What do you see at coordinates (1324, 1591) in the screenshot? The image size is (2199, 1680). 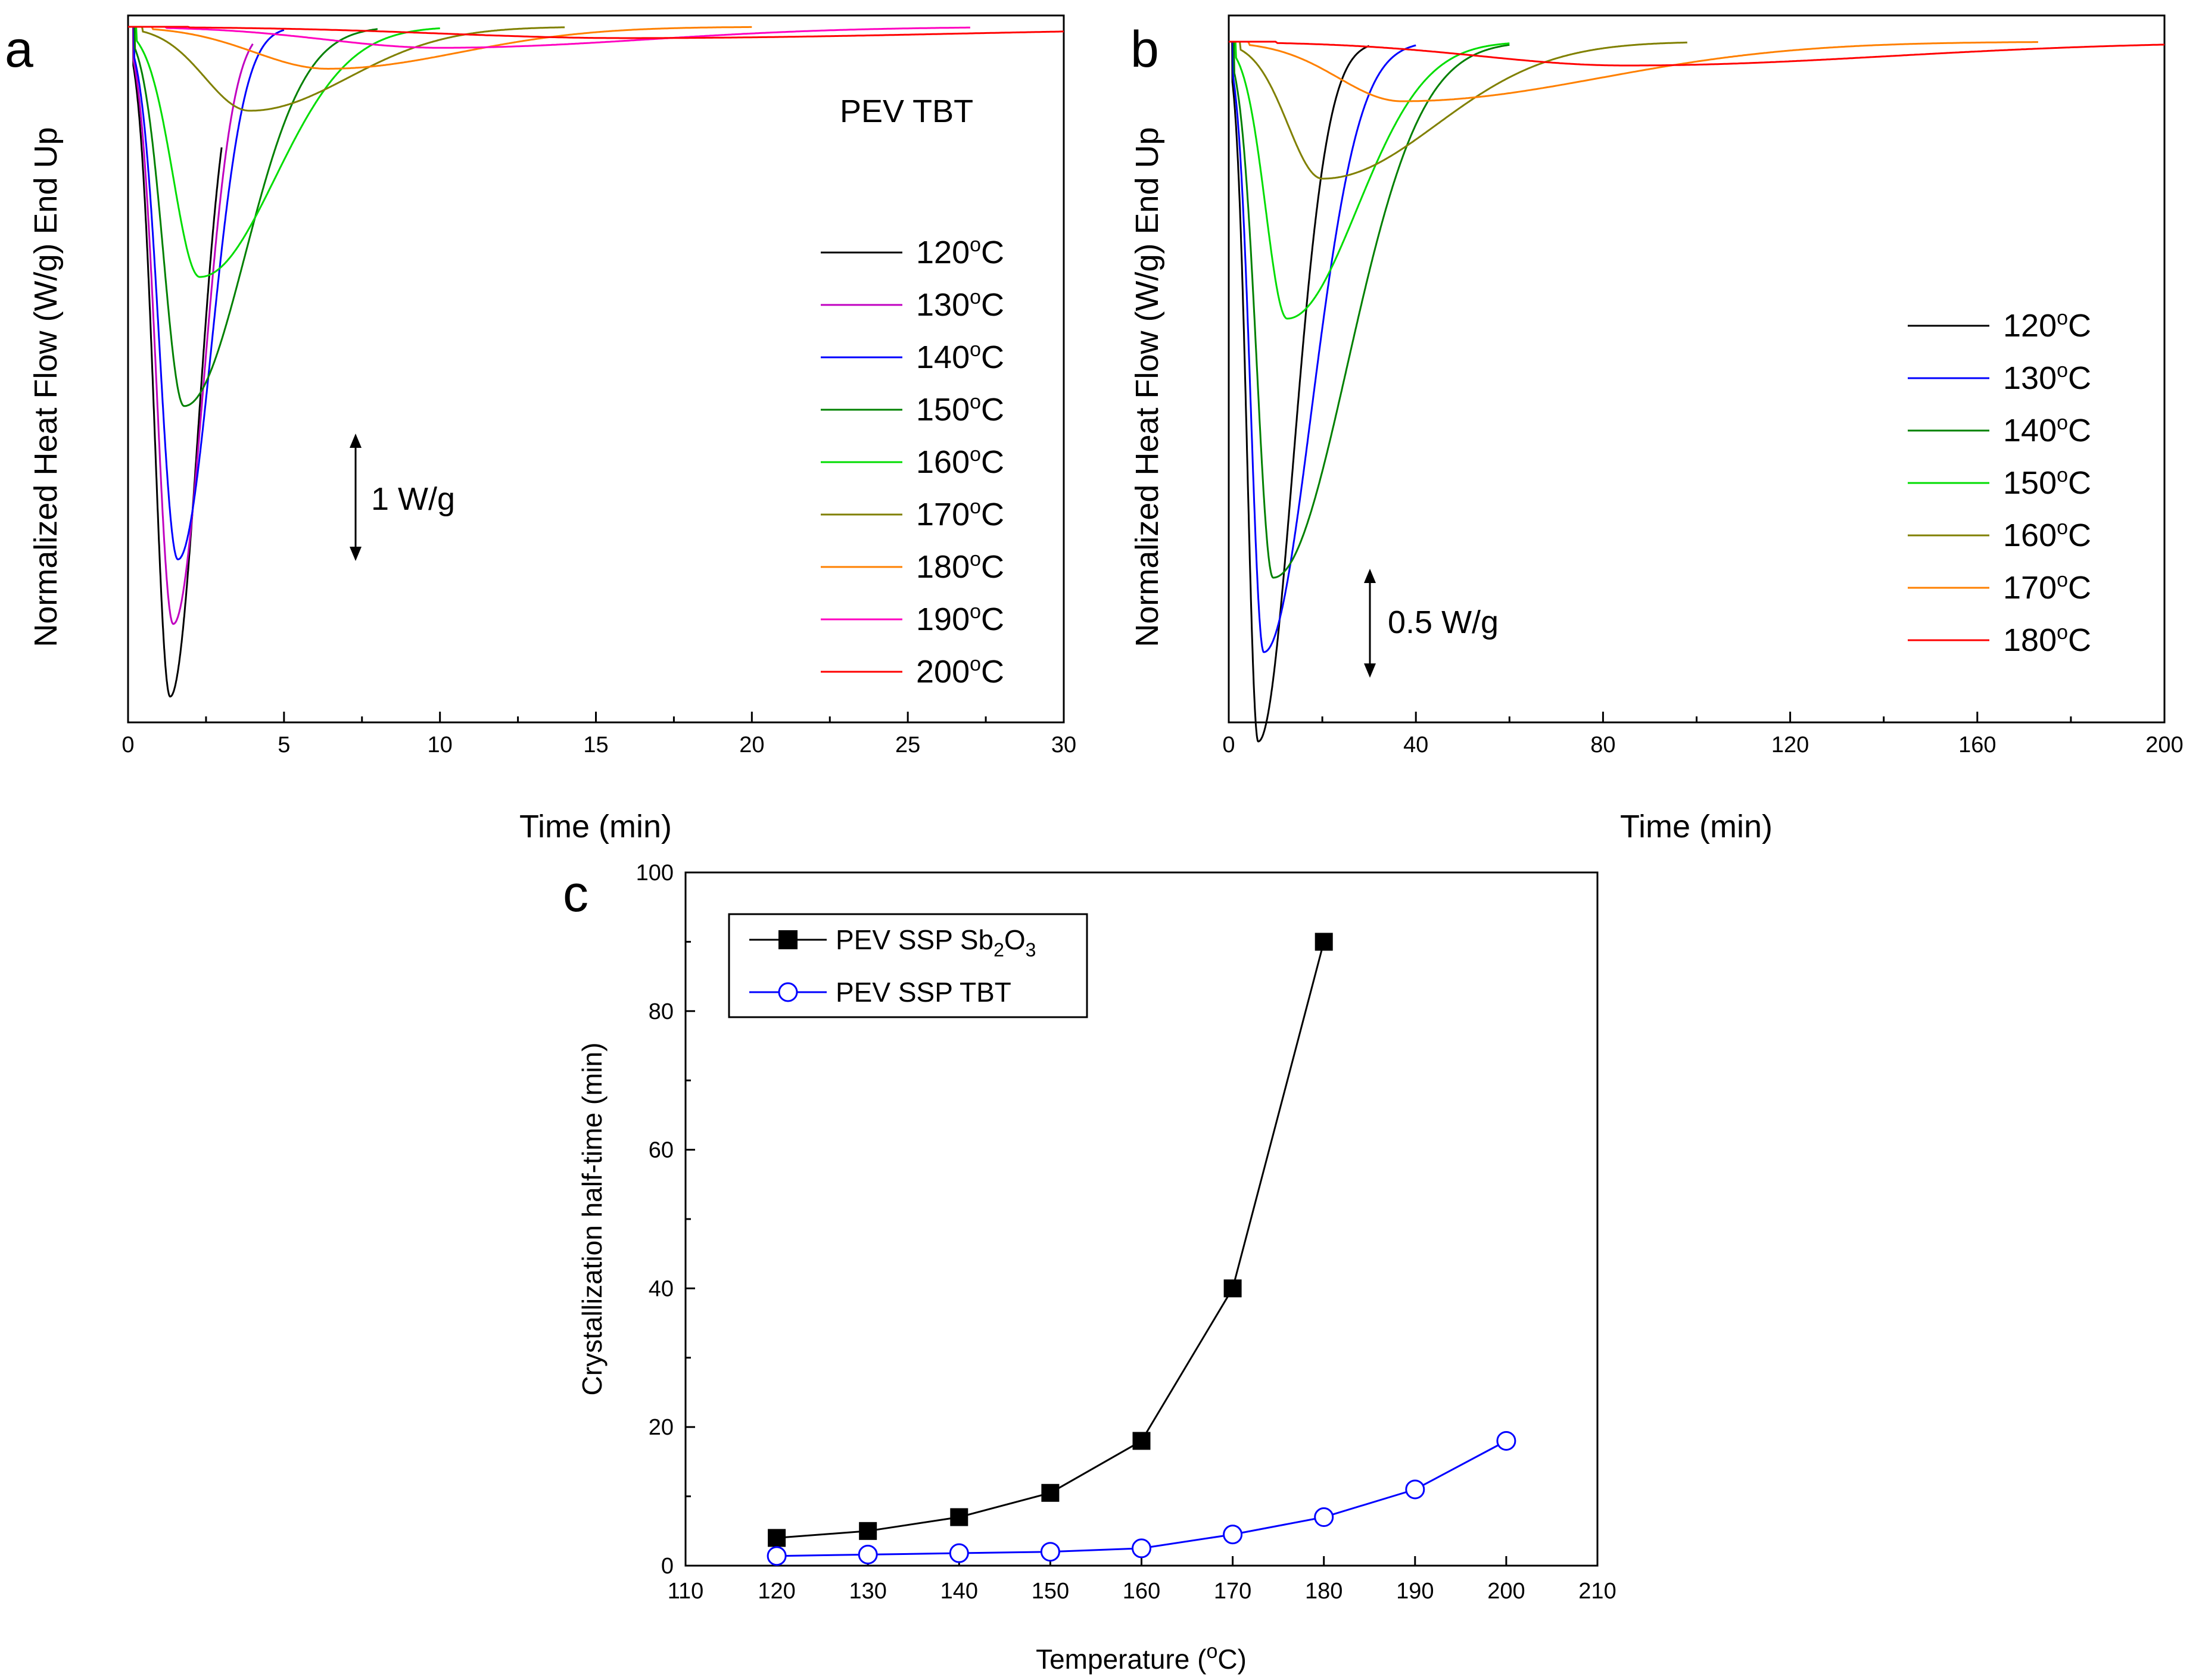 I see `x-tick-label: 180` at bounding box center [1324, 1591].